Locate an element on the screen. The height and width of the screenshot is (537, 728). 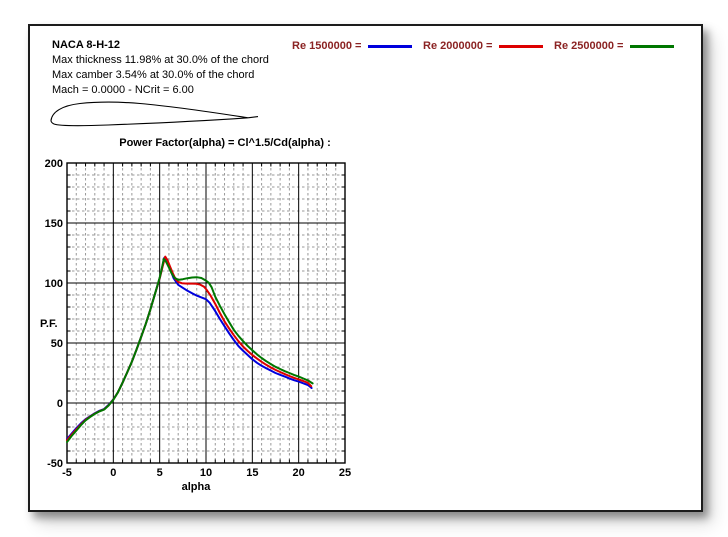
y-axis-tick-label: 100 is located at coordinates (54, 284).